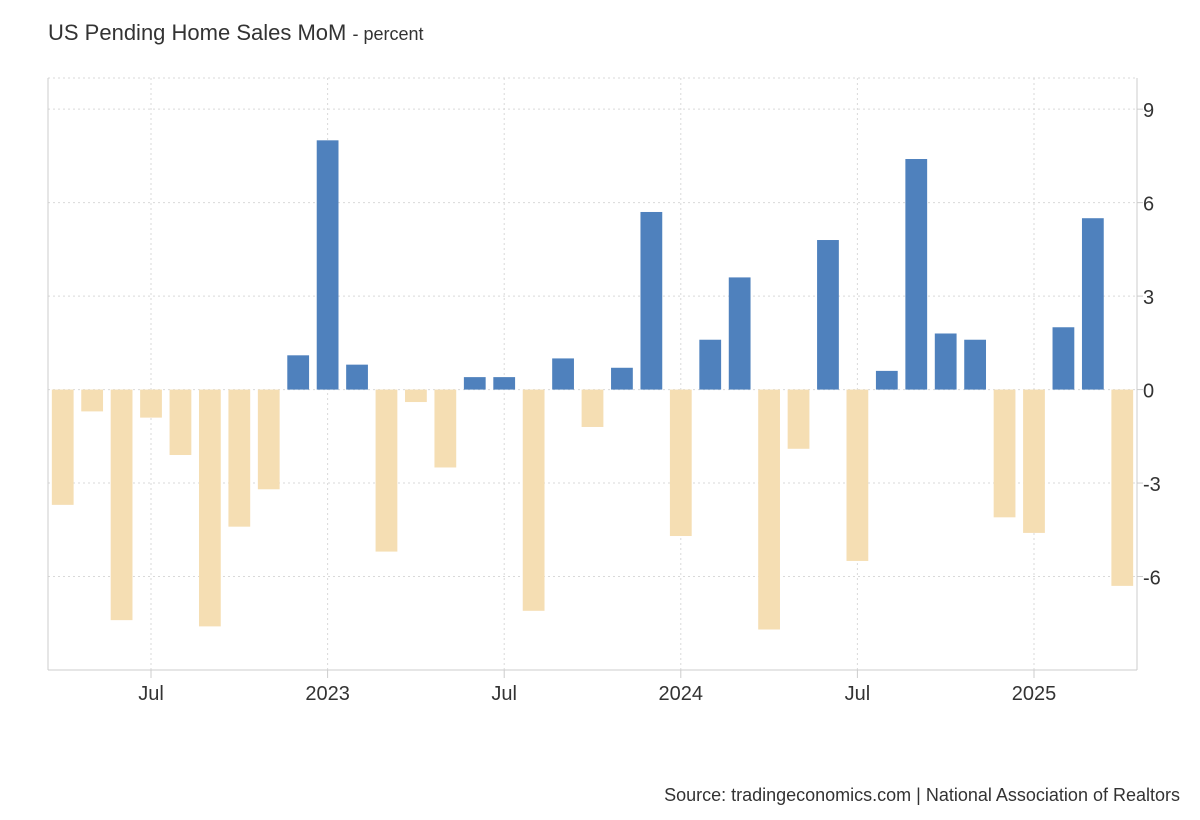  I want to click on y-tick-label: 3, so click(1148, 298).